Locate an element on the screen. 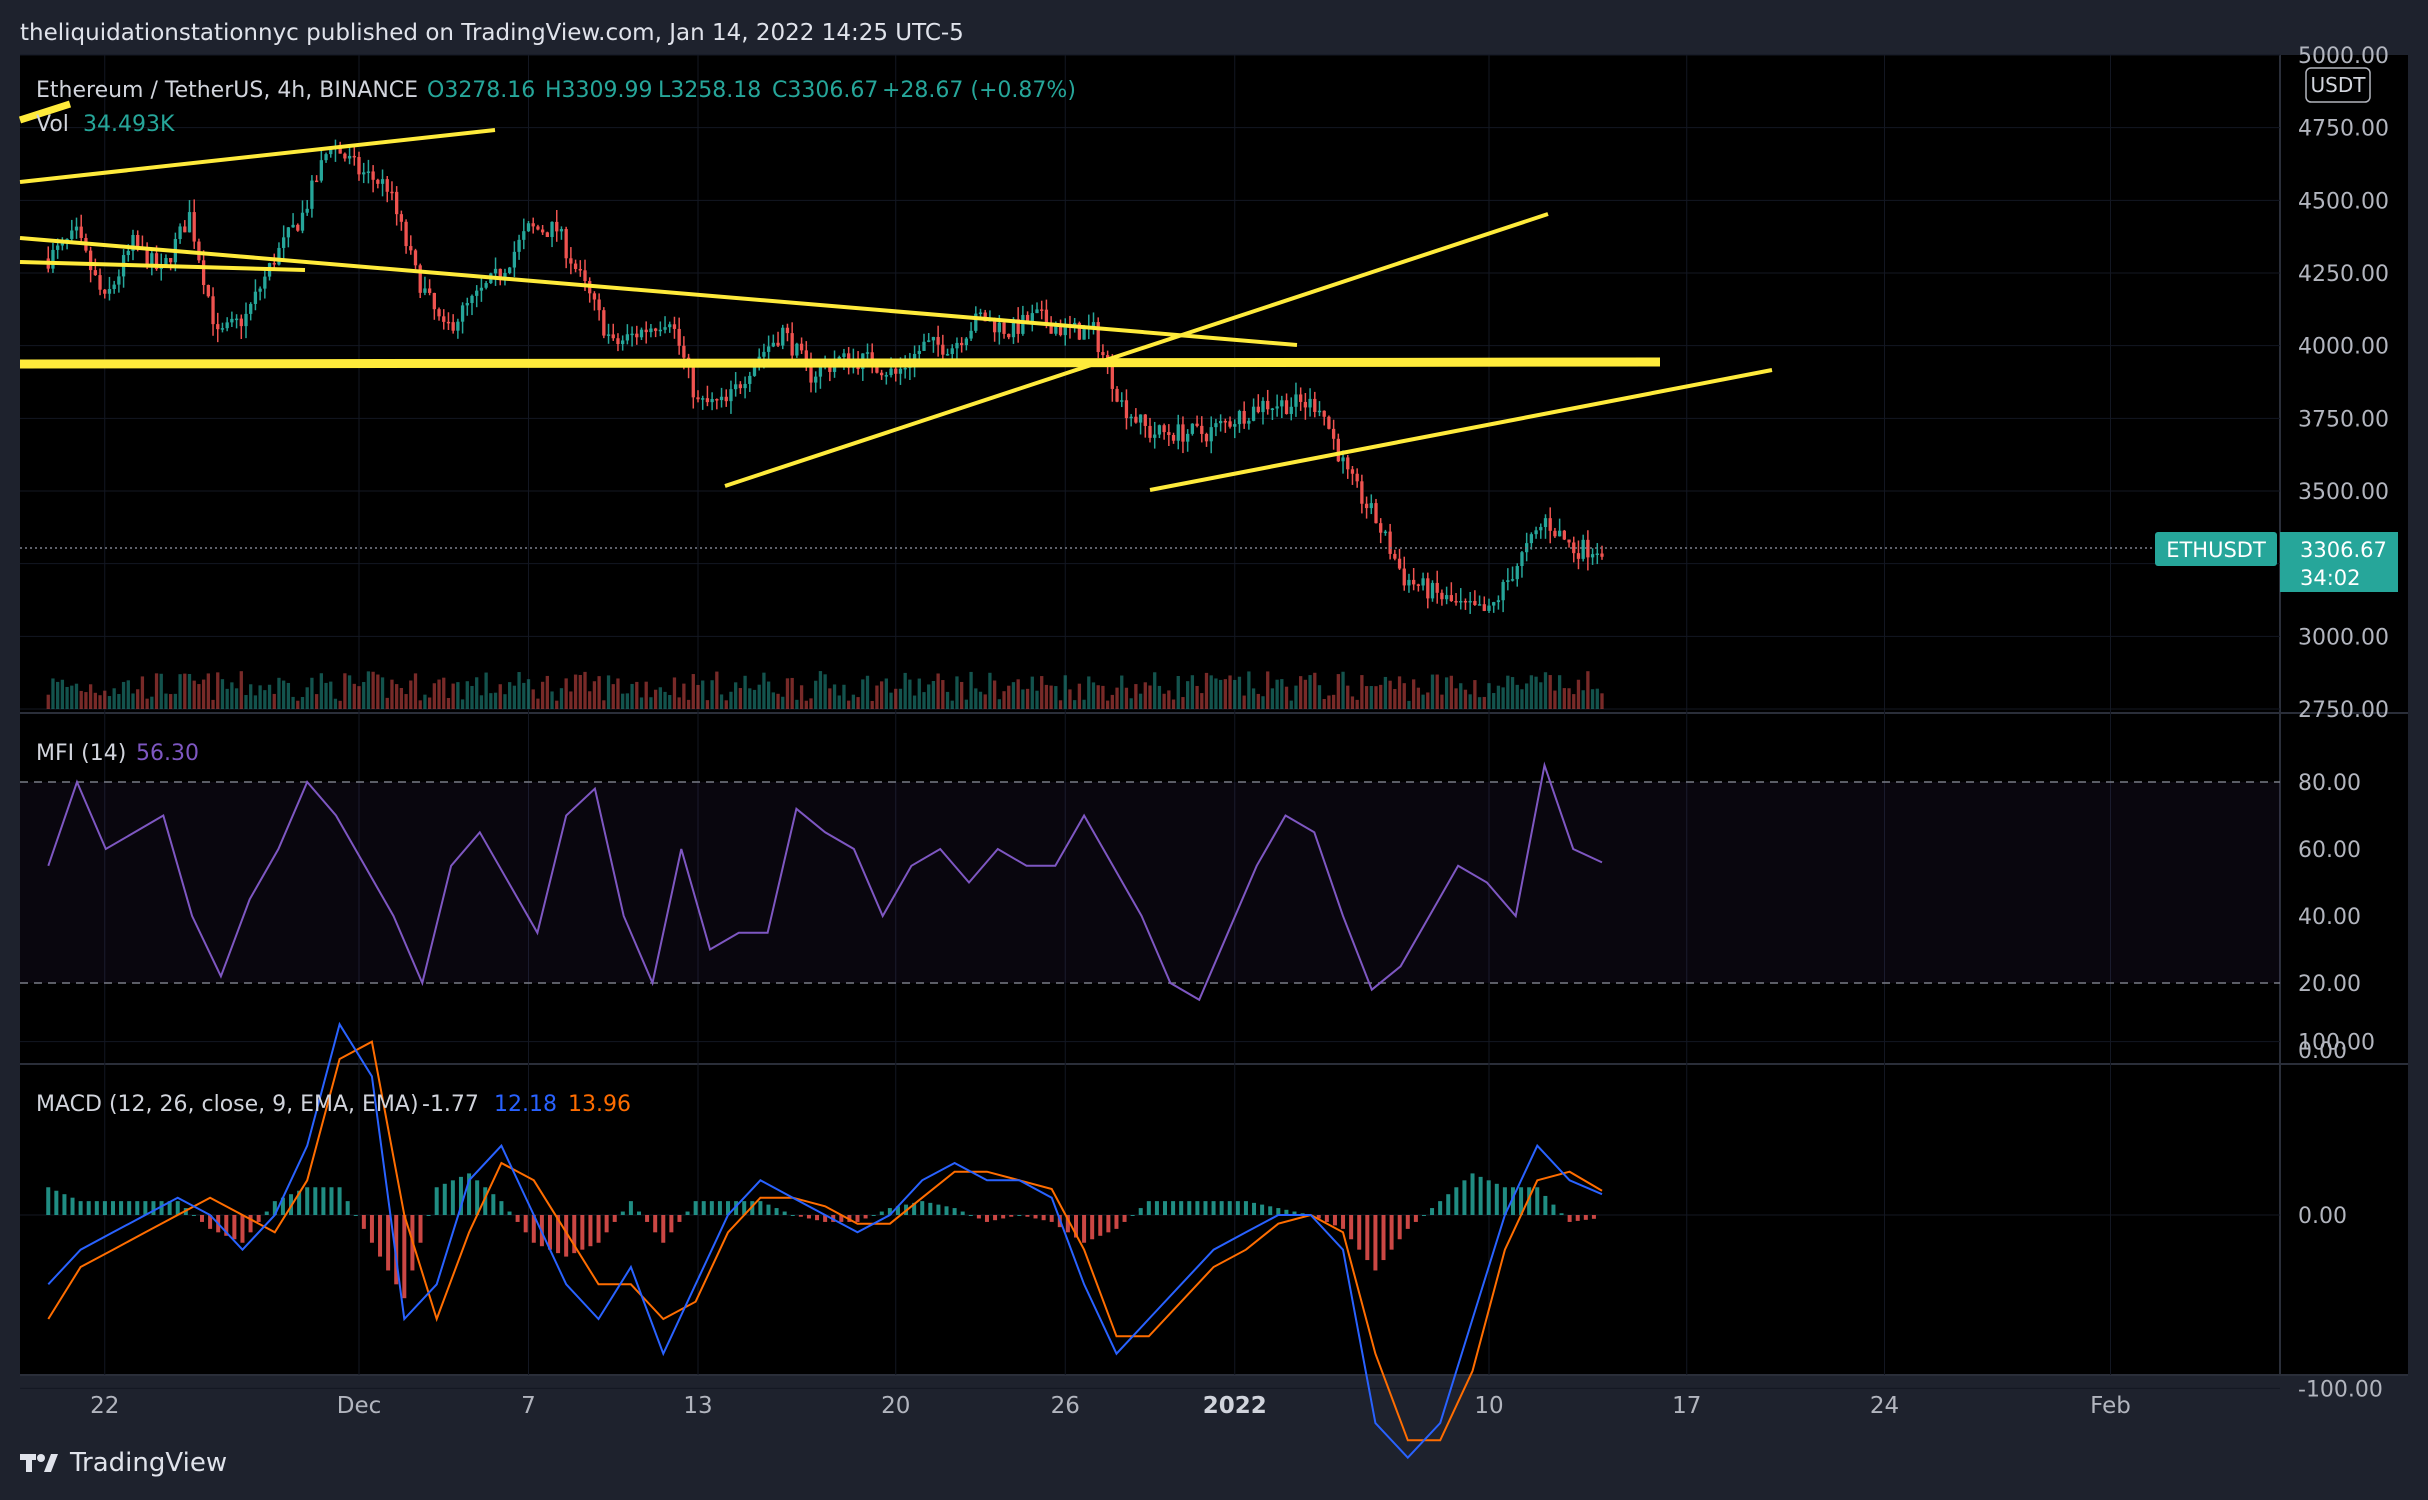 The width and height of the screenshot is (2428, 1500). footer: TradingView is located at coordinates (123, 1463).